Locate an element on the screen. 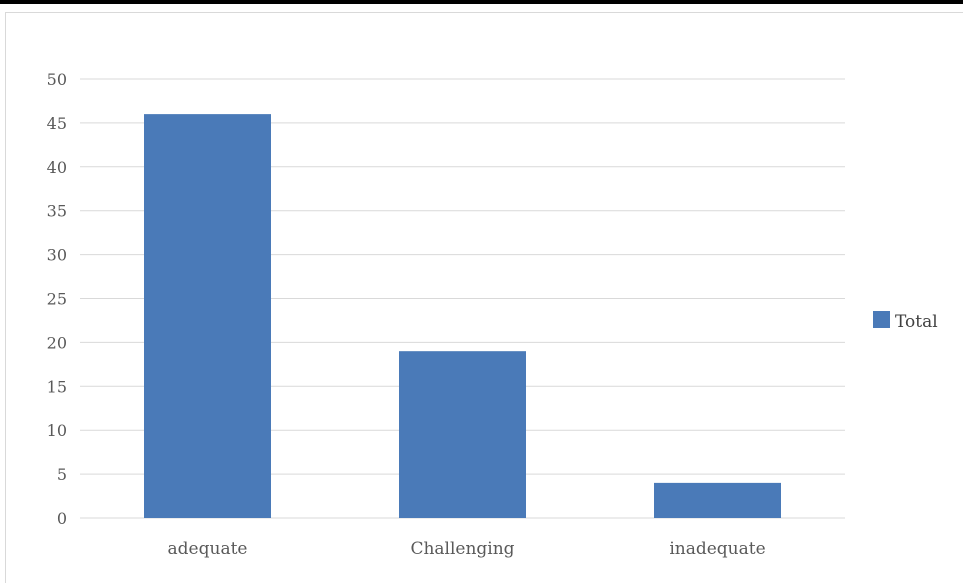  y-tick-label: 35 is located at coordinates (57, 211).